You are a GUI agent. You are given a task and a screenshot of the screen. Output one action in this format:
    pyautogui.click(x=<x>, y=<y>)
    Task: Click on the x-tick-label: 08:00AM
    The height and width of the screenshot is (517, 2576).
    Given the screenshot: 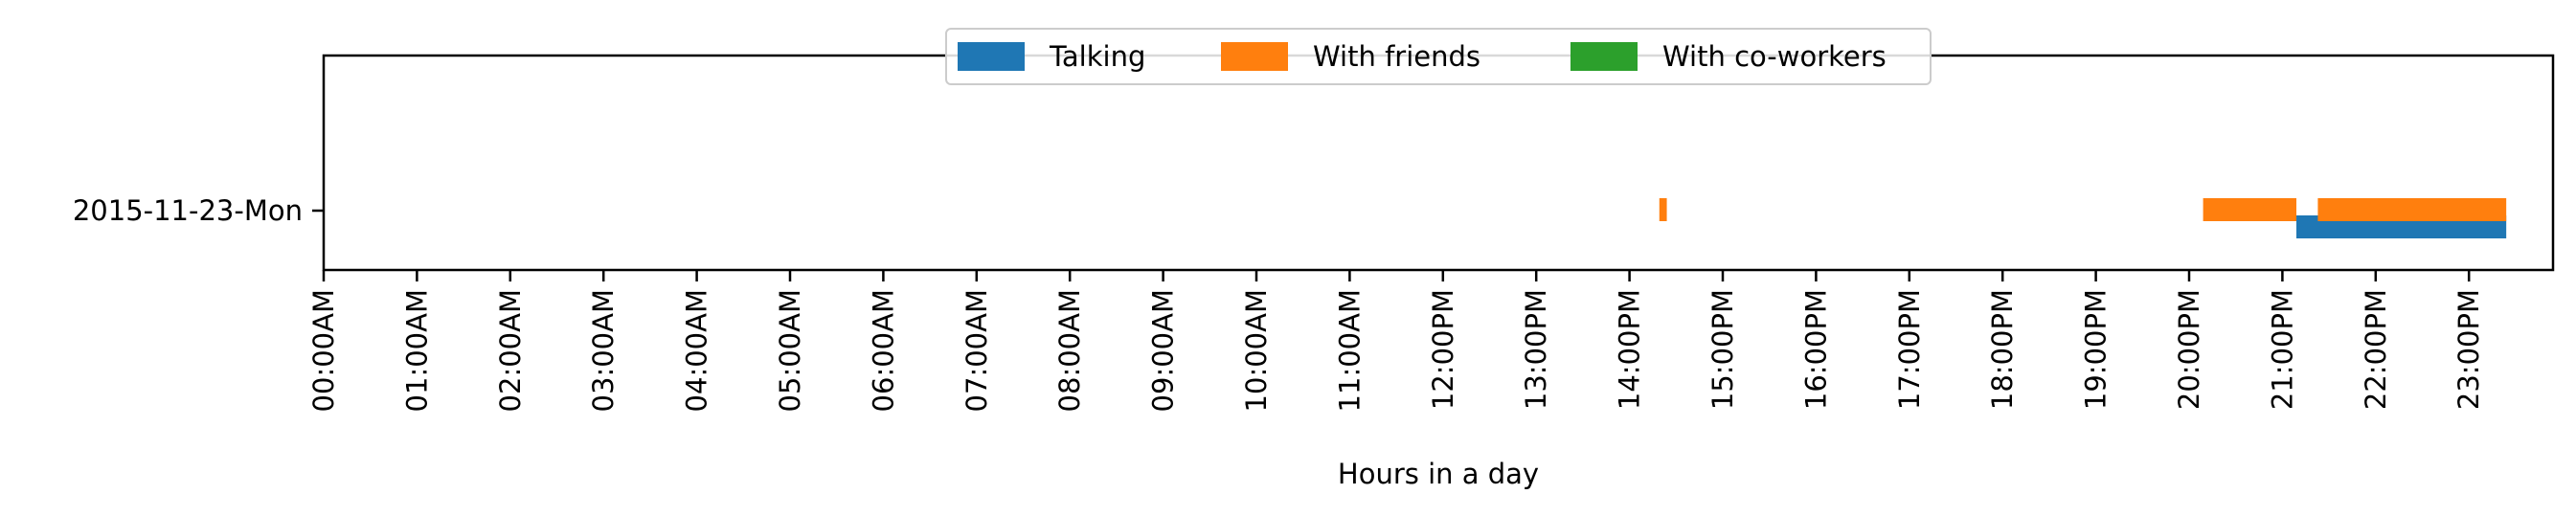 What is the action you would take?
    pyautogui.click(x=1069, y=350)
    